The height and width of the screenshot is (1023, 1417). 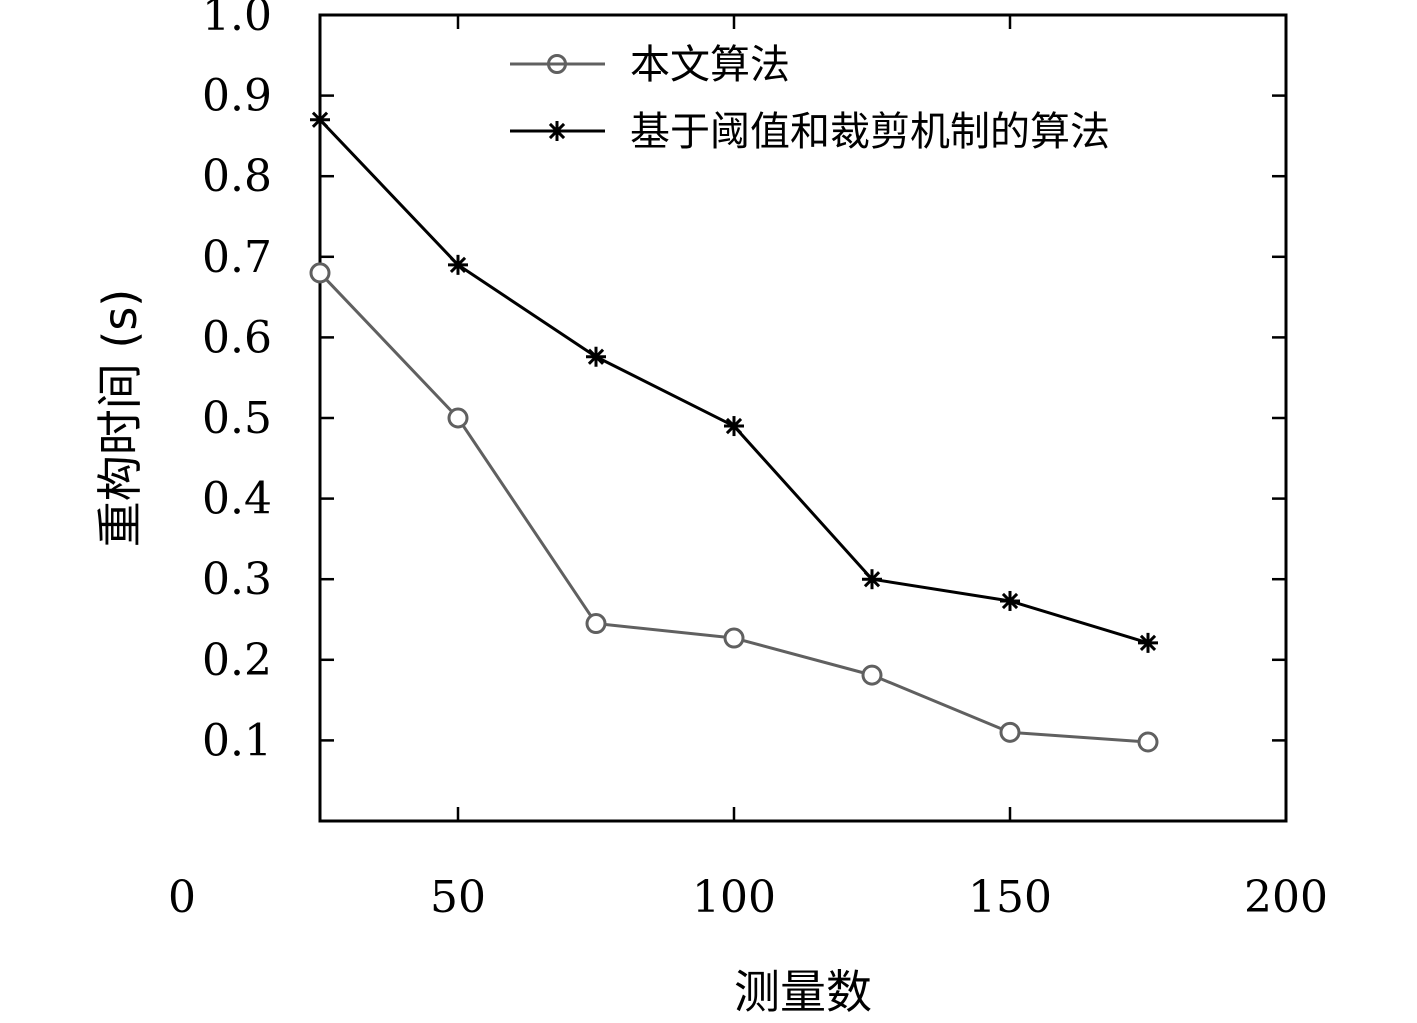 What do you see at coordinates (237, 20) in the screenshot?
I see `y-tick-label: 1.0` at bounding box center [237, 20].